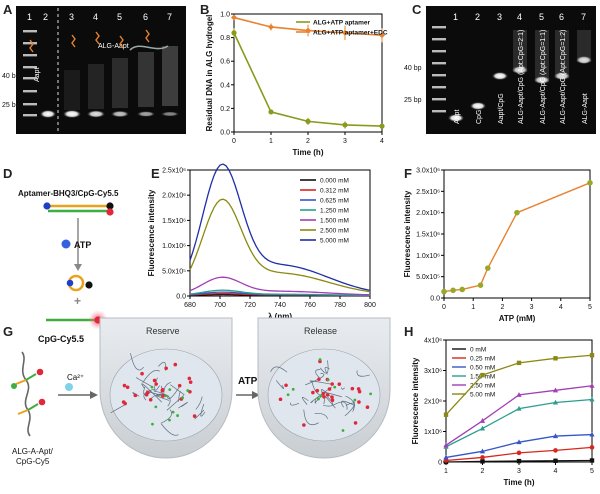 This screenshot has width=600, height=494. I want to click on gel-image-C, so click(511, 70).